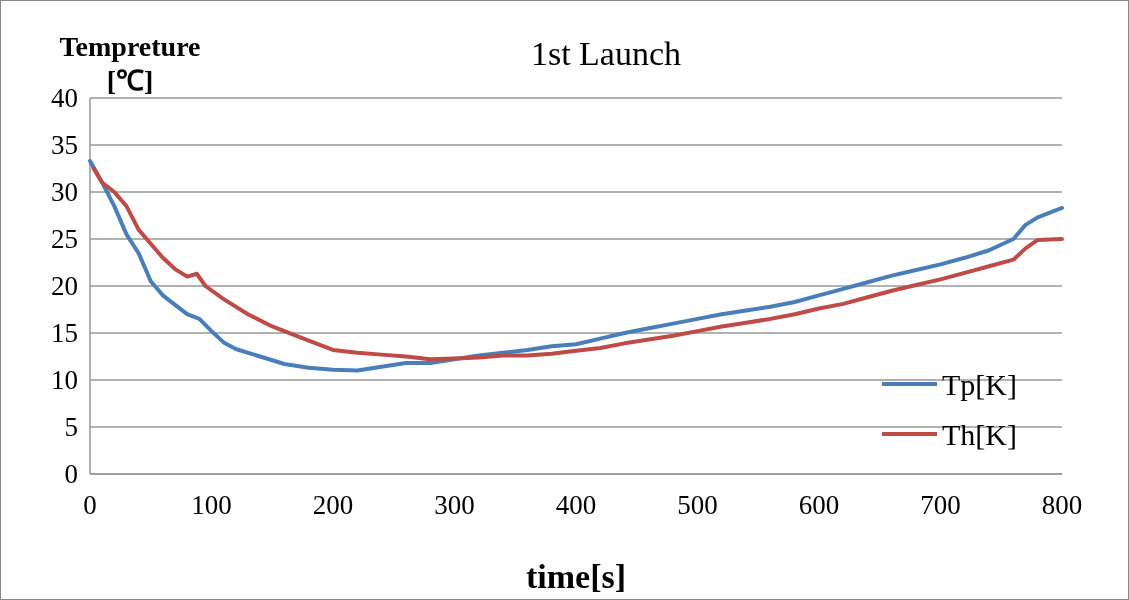  I want to click on legend-label: Tp[K], so click(979, 384).